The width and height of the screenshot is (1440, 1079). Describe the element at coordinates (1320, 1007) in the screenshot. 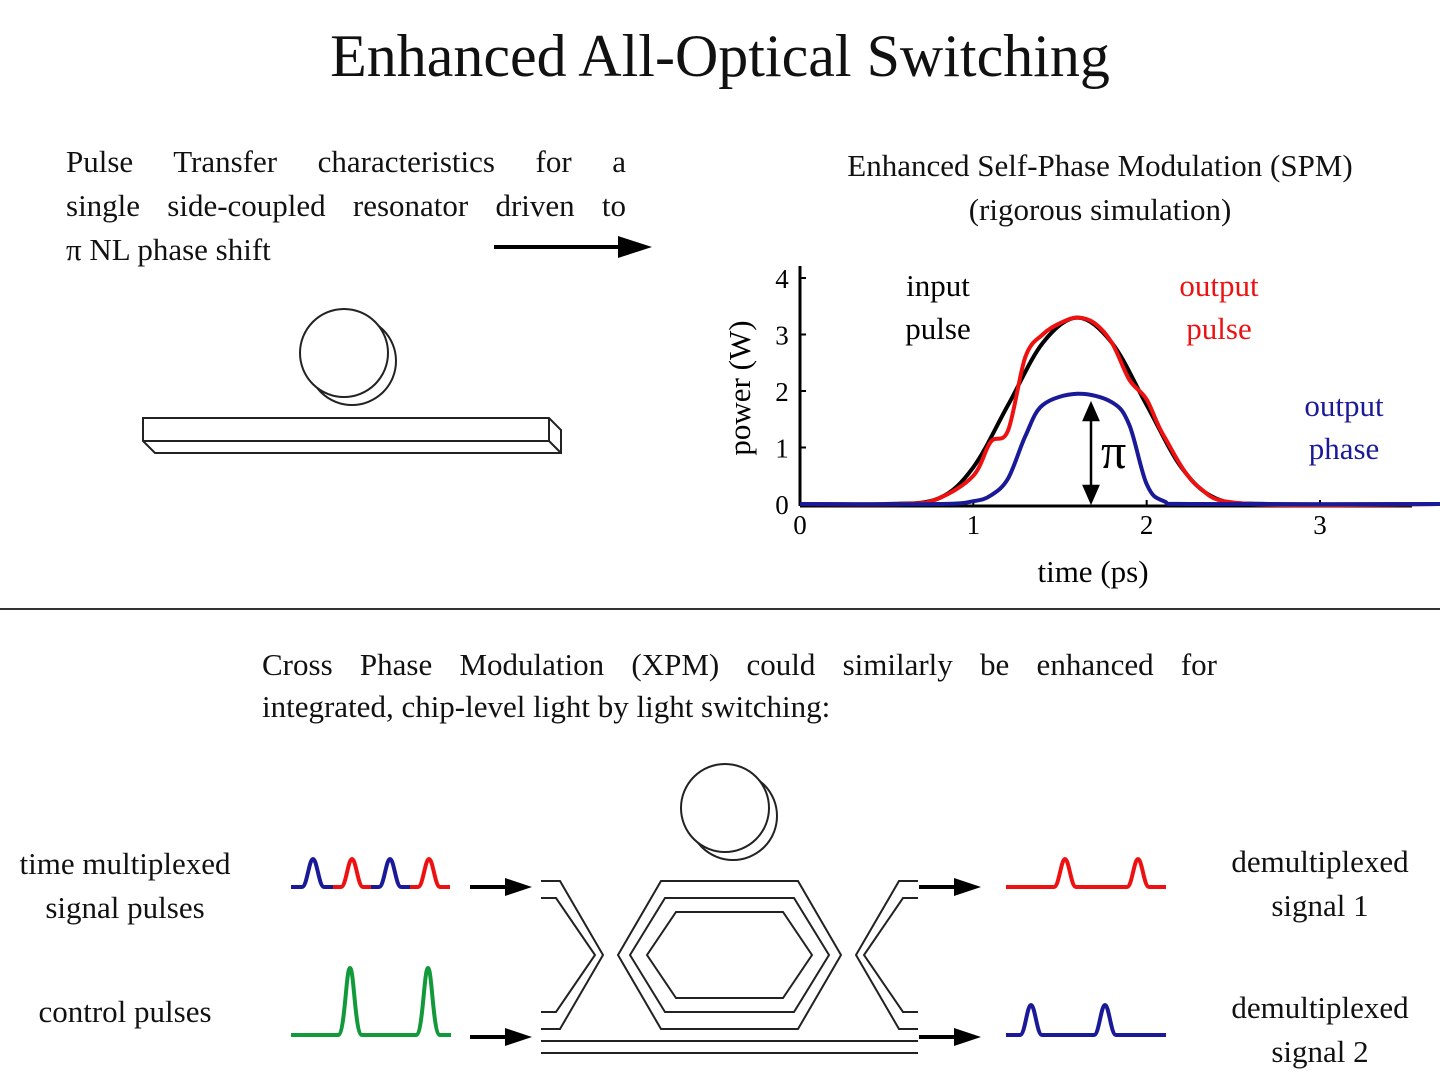

I see `demux2-line-1: demultiplexed` at that location.